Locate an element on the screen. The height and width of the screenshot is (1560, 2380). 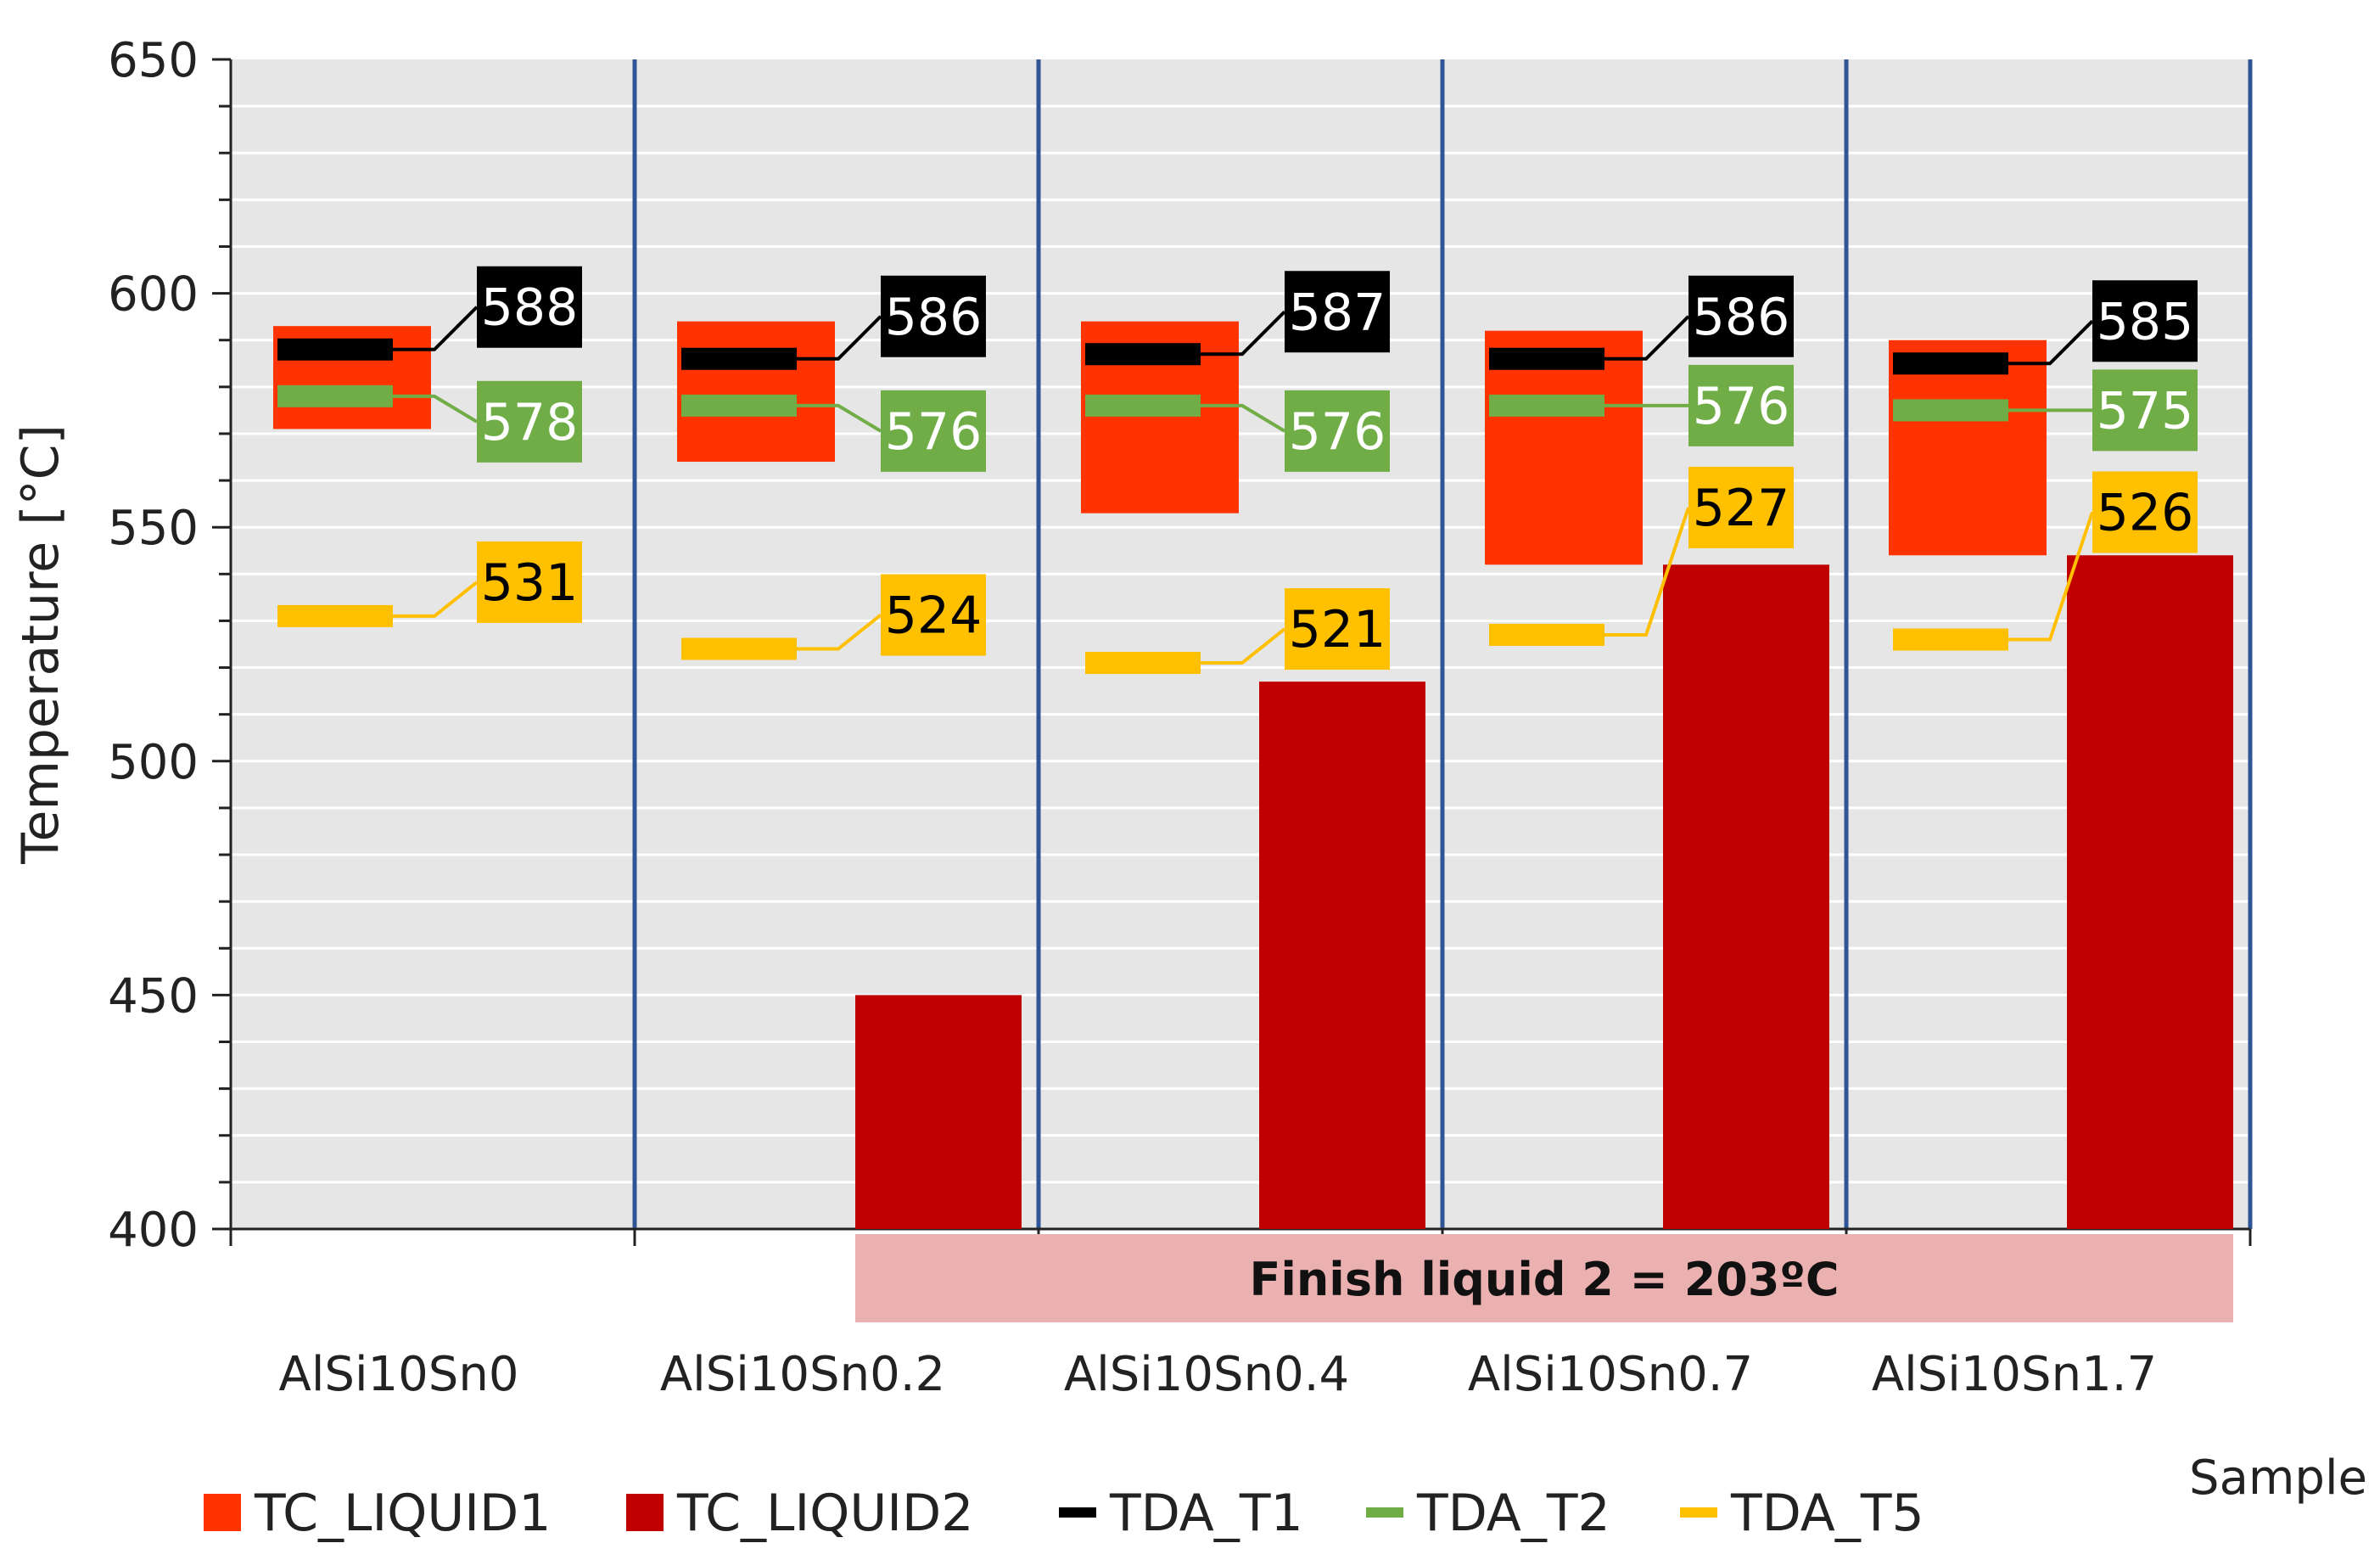
tda-t1-data-label: 585 is located at coordinates (2145, 321).